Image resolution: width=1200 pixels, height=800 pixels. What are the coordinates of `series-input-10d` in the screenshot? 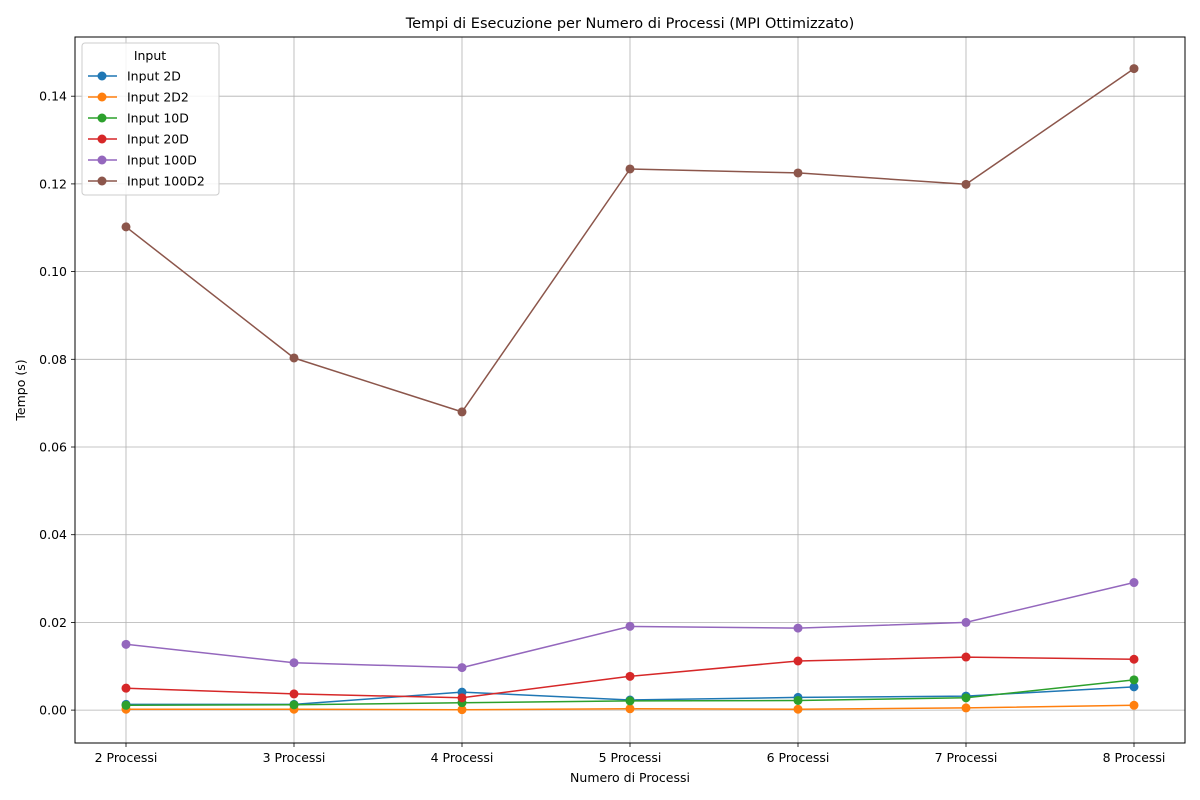 It's located at (630, 692).